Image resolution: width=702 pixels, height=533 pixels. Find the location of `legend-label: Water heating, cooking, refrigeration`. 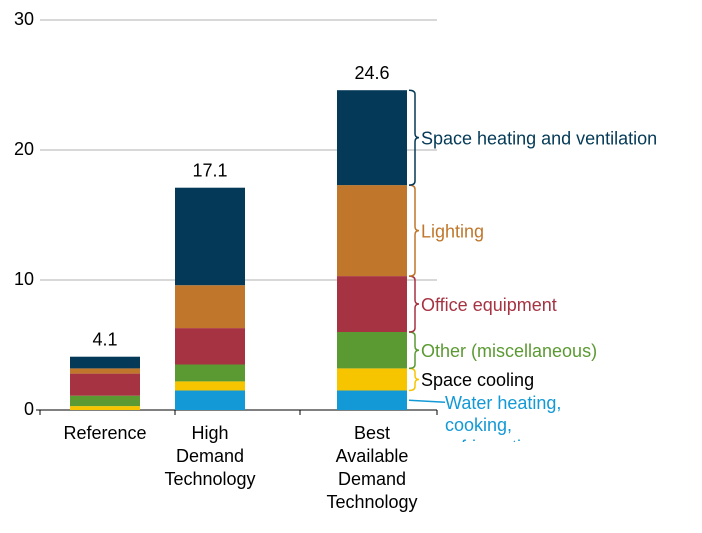

legend-label: Water heating, cooking, refrigeration is located at coordinates (503, 417).